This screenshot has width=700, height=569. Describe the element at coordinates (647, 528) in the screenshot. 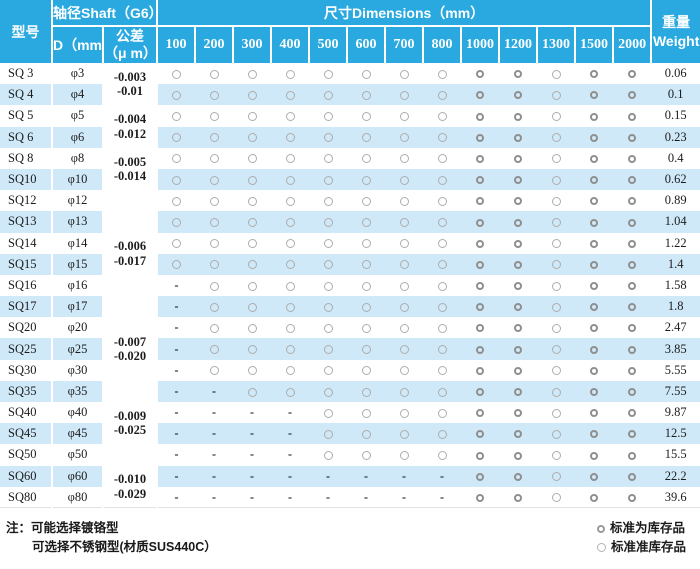

I see `legend-label-stock: 标准为库存品` at that location.